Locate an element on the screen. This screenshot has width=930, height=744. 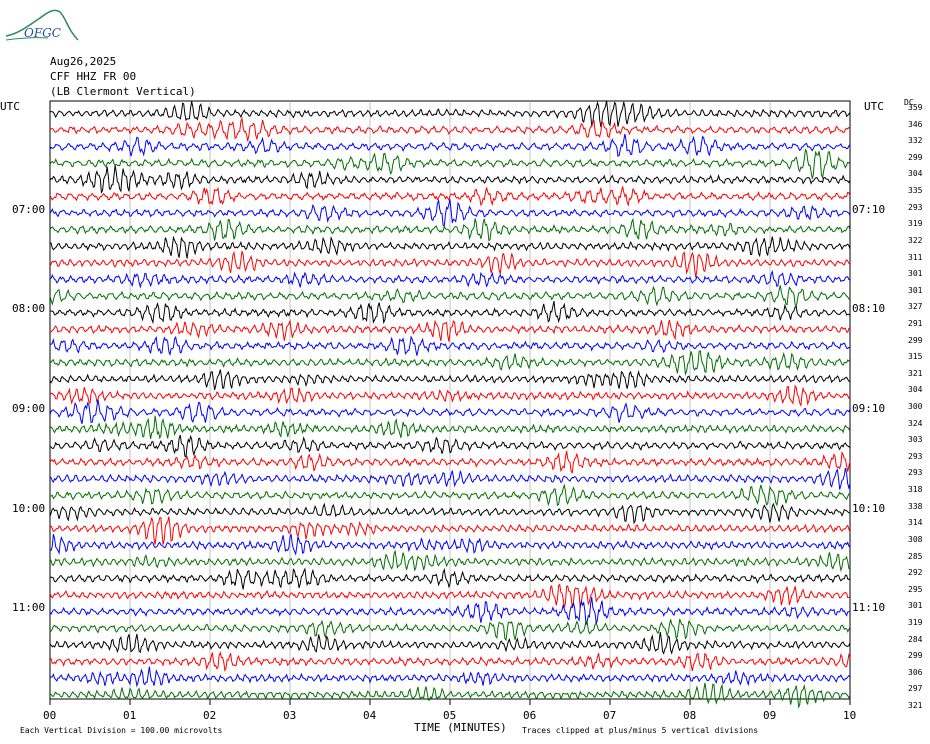
dc-offset-label: 303 is located at coordinates (915, 440).